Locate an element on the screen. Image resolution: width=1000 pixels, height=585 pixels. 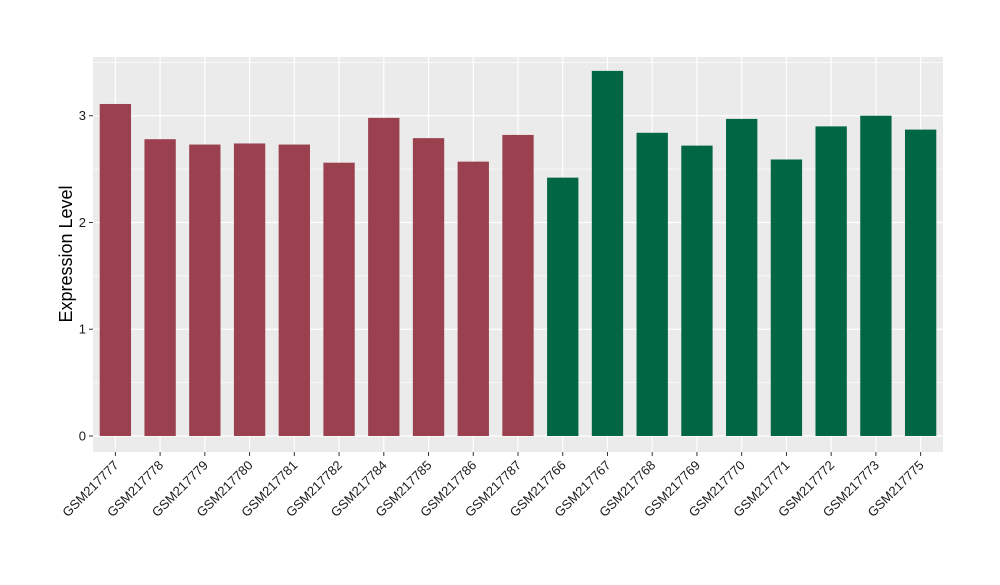
y-axis-label: Expression Level is located at coordinates (66, 253).